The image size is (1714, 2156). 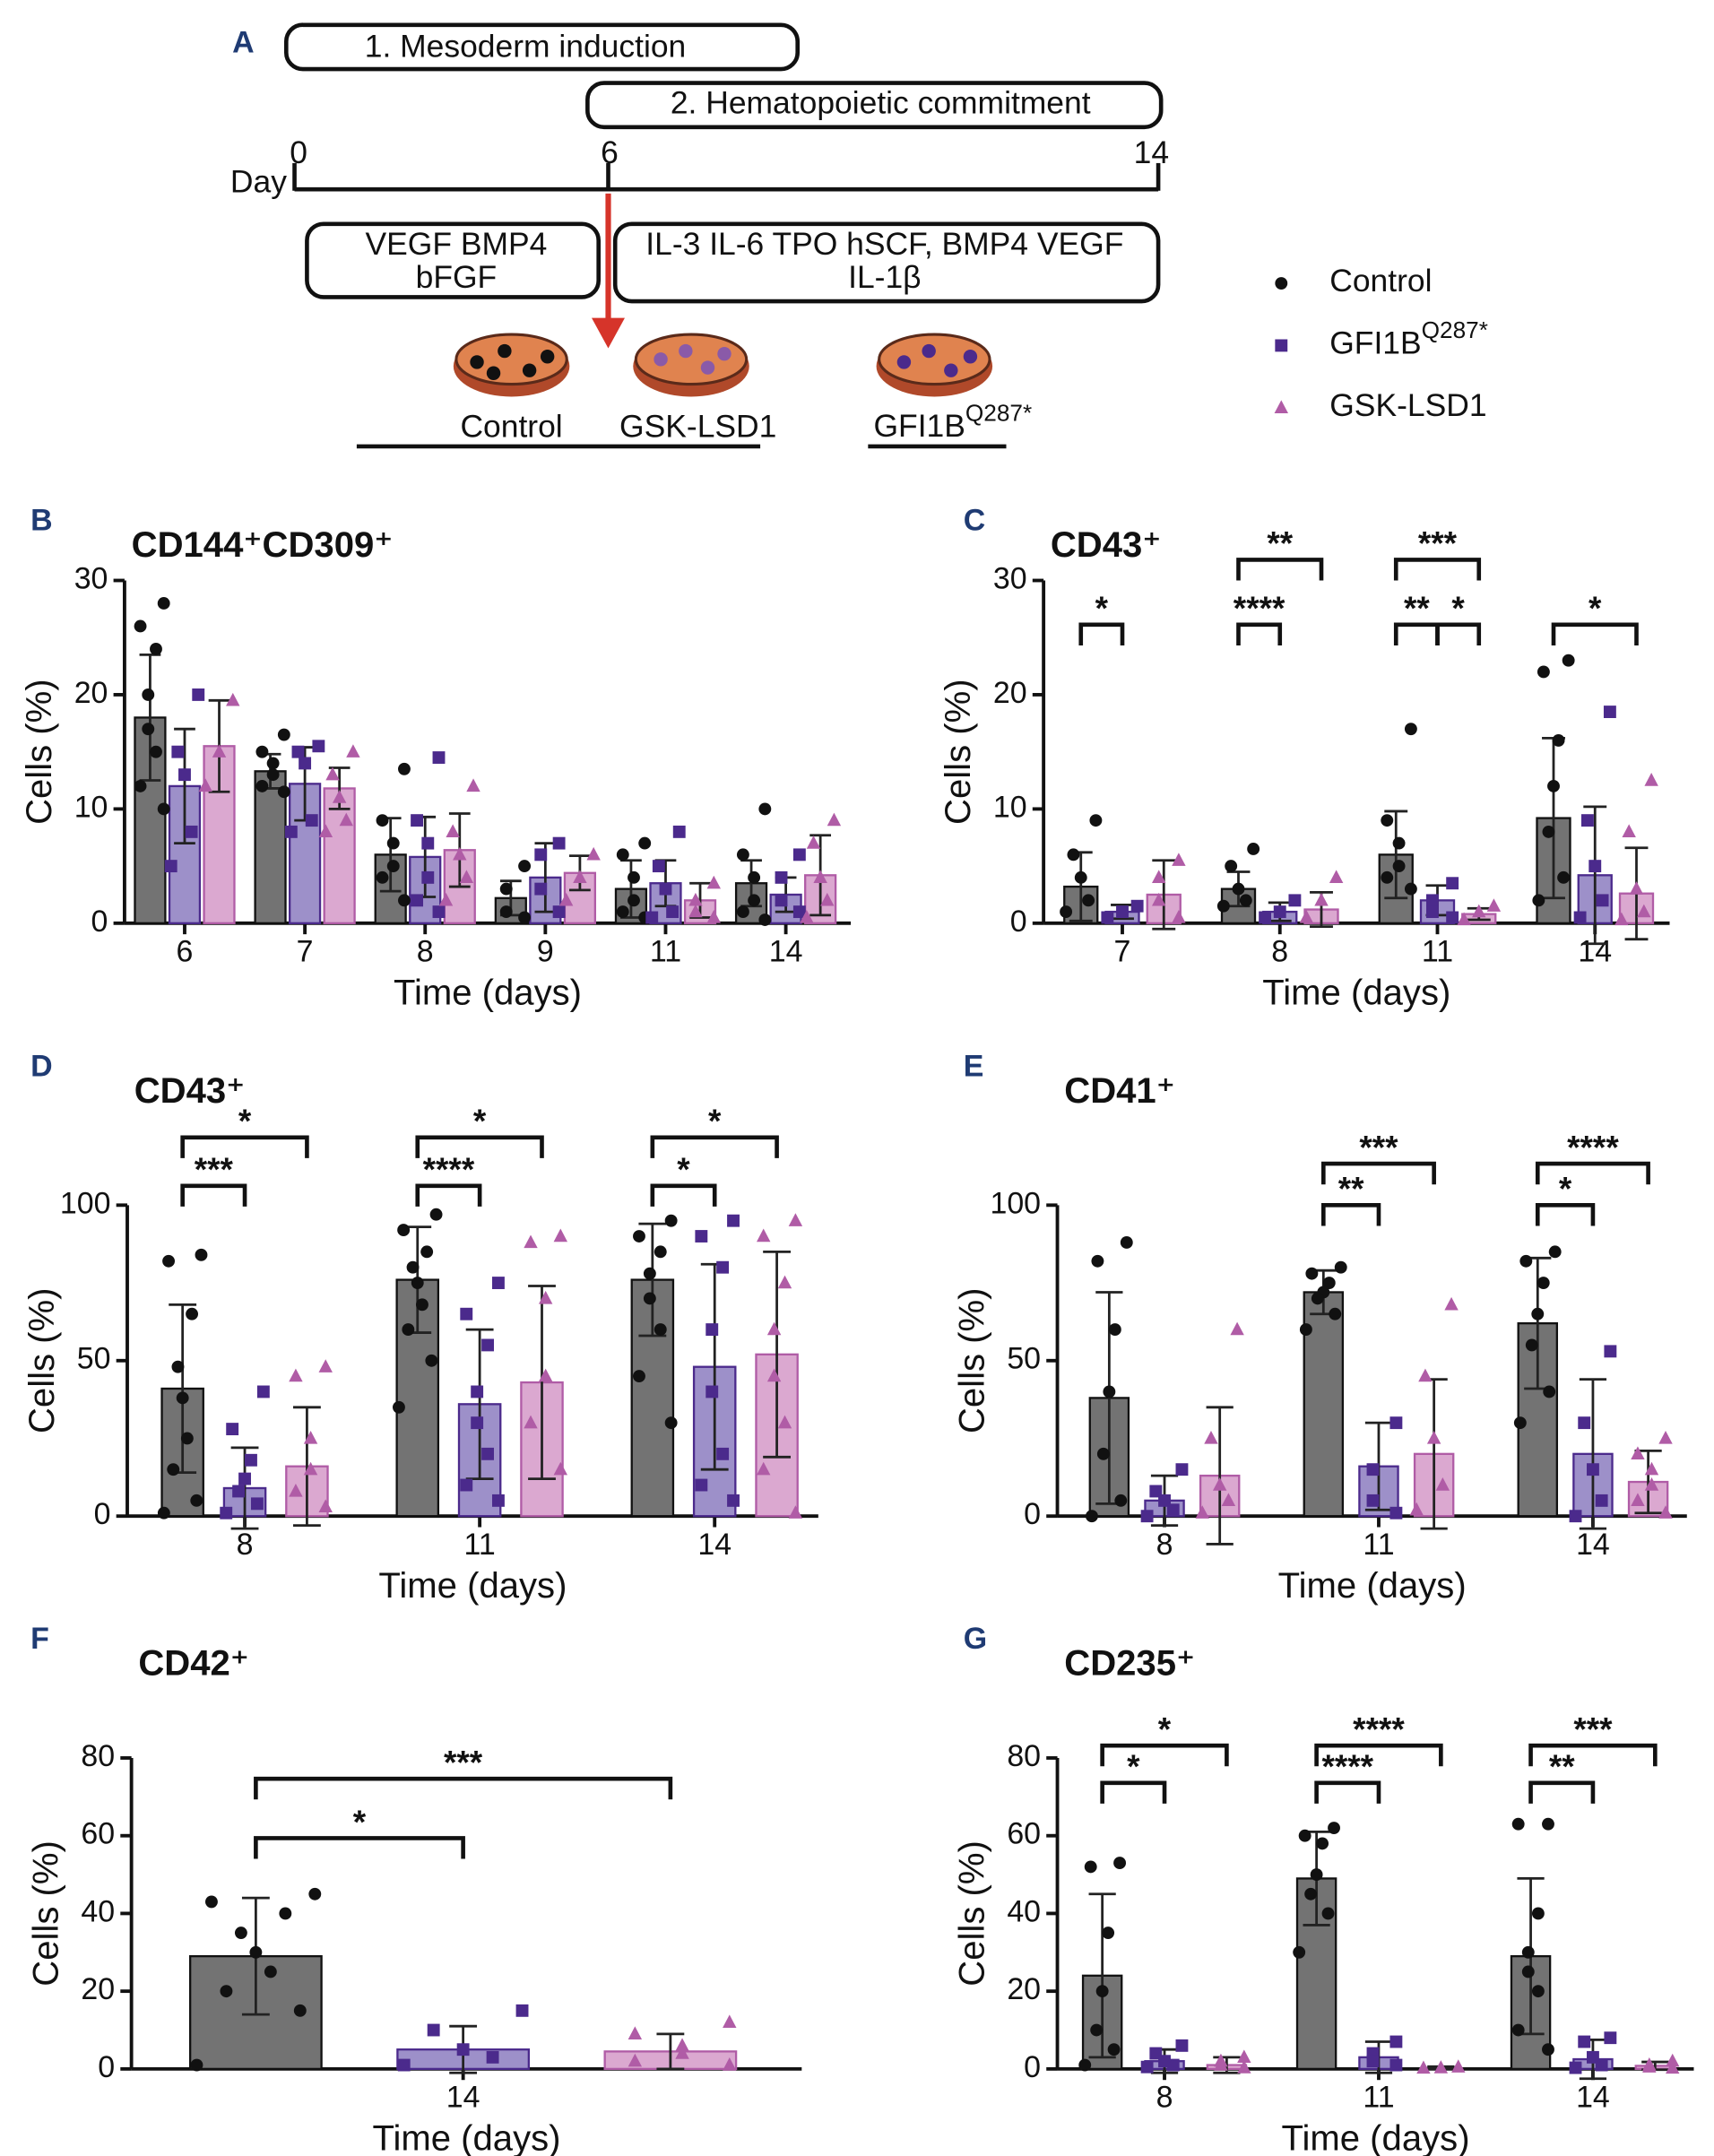 What do you see at coordinates (1379, 1728) in the screenshot?
I see `significance-label: ****` at bounding box center [1379, 1728].